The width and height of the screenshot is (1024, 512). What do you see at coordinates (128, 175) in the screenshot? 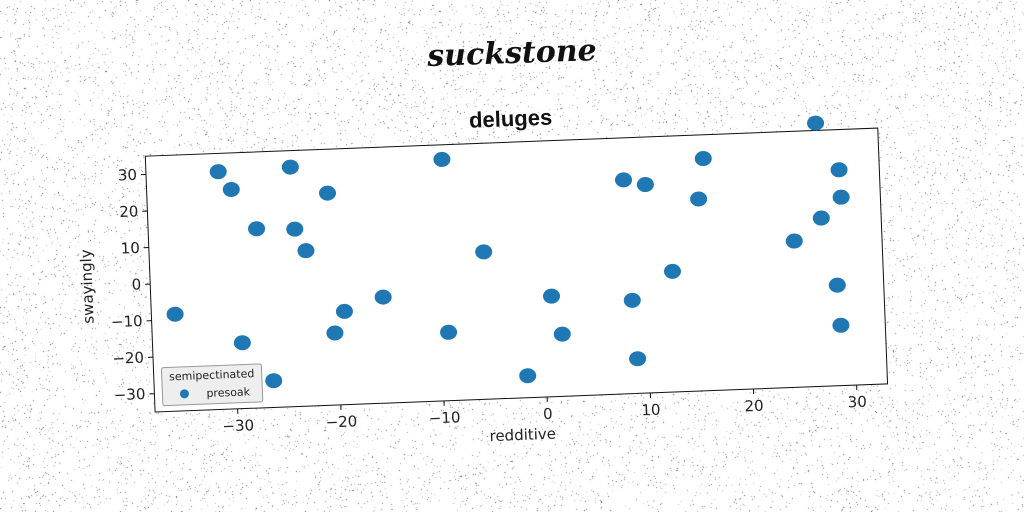
I see `y-tick-label: 30` at bounding box center [128, 175].